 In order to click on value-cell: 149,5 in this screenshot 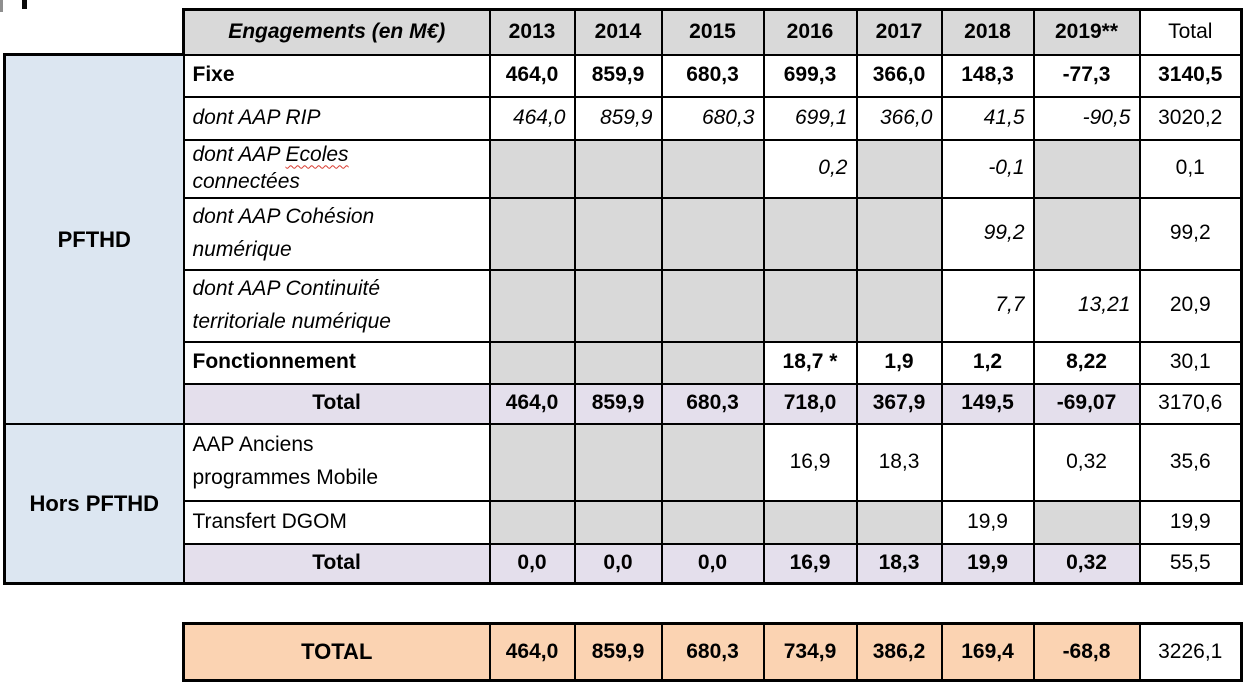, I will do `click(987, 403)`.